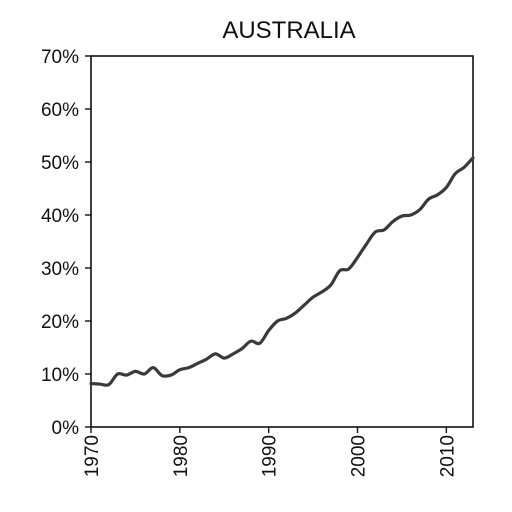 The width and height of the screenshot is (512, 512). Describe the element at coordinates (92, 456) in the screenshot. I see `x-tick-label: 1970` at that location.